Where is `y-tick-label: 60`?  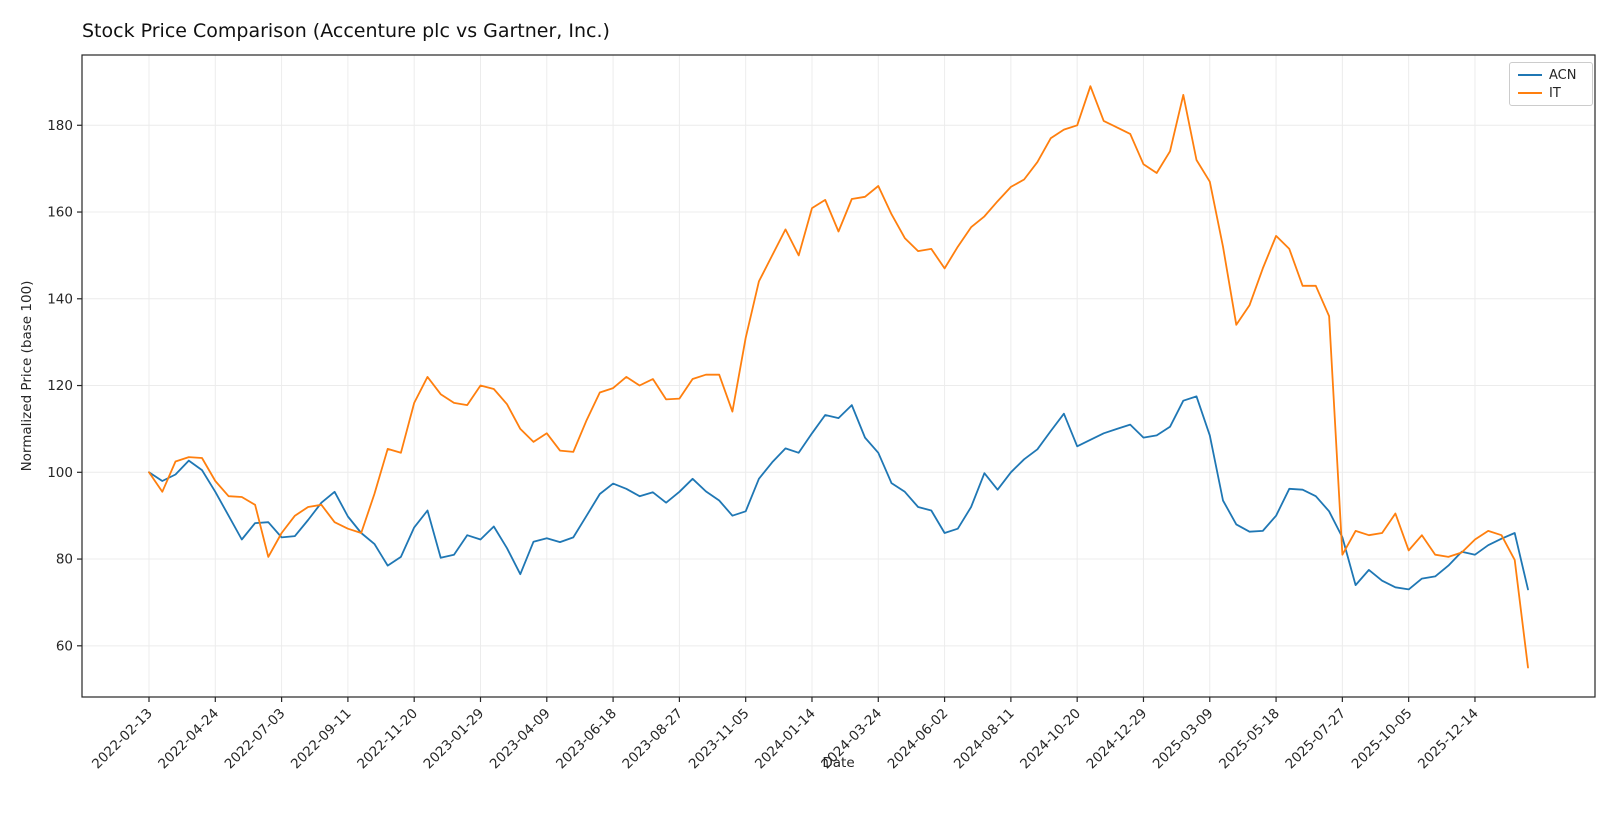
y-tick-label: 60 is located at coordinates (64, 646).